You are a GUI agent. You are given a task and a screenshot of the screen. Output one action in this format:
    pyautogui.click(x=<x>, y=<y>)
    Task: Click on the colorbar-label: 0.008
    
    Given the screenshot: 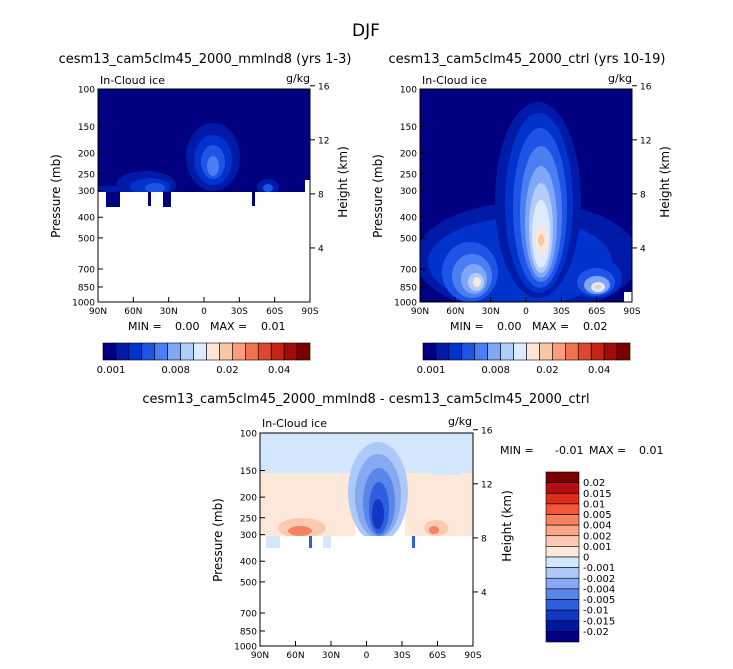 What is the action you would take?
    pyautogui.click(x=175, y=370)
    